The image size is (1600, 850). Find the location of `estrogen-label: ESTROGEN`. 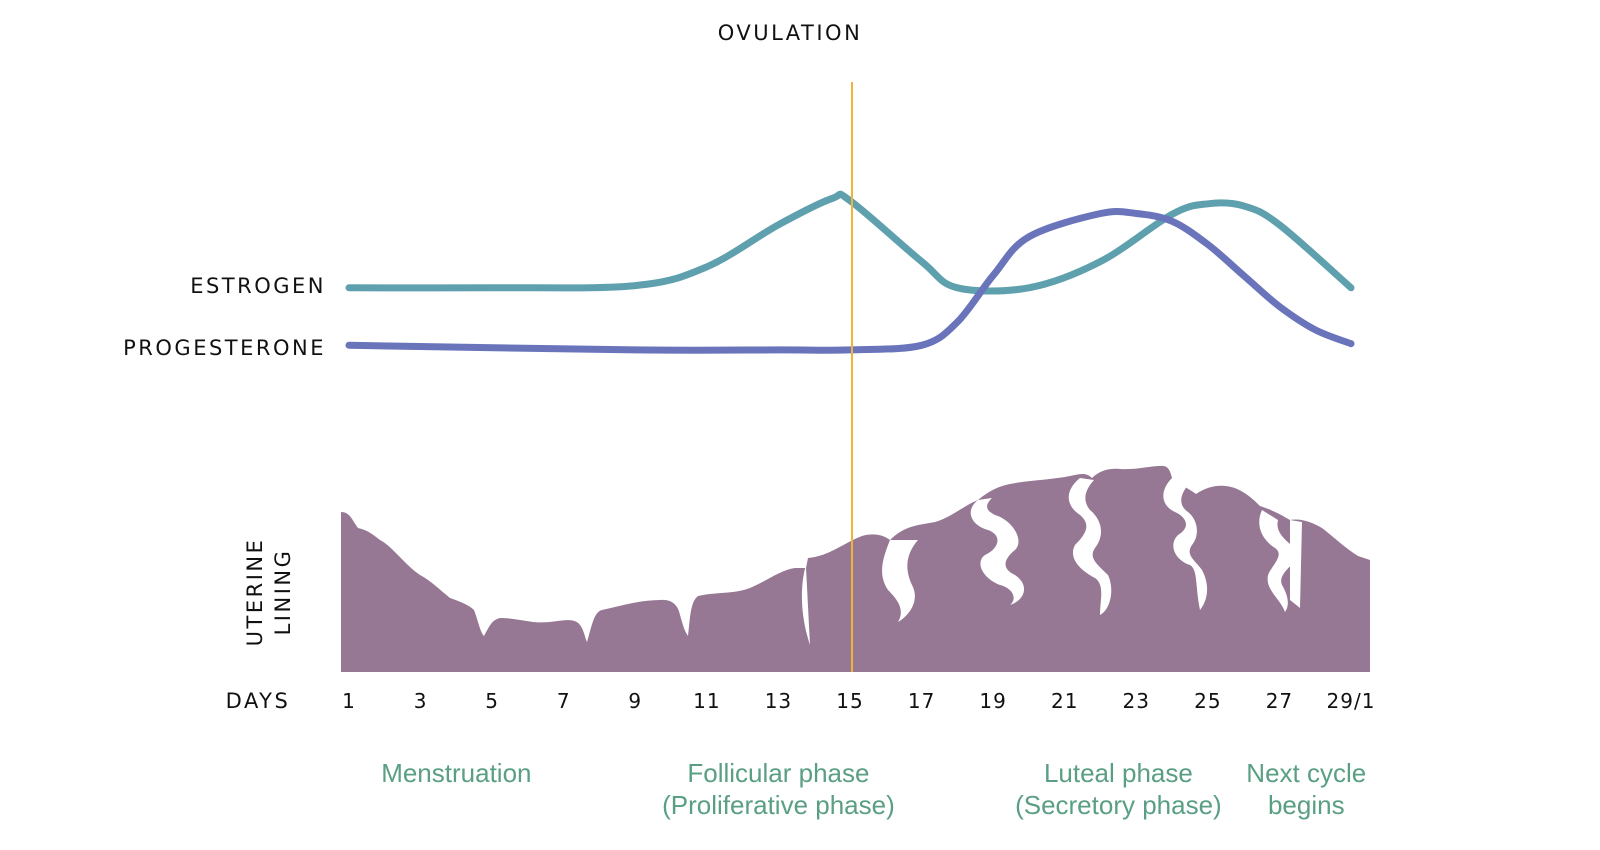

estrogen-label: ESTROGEN is located at coordinates (258, 286).